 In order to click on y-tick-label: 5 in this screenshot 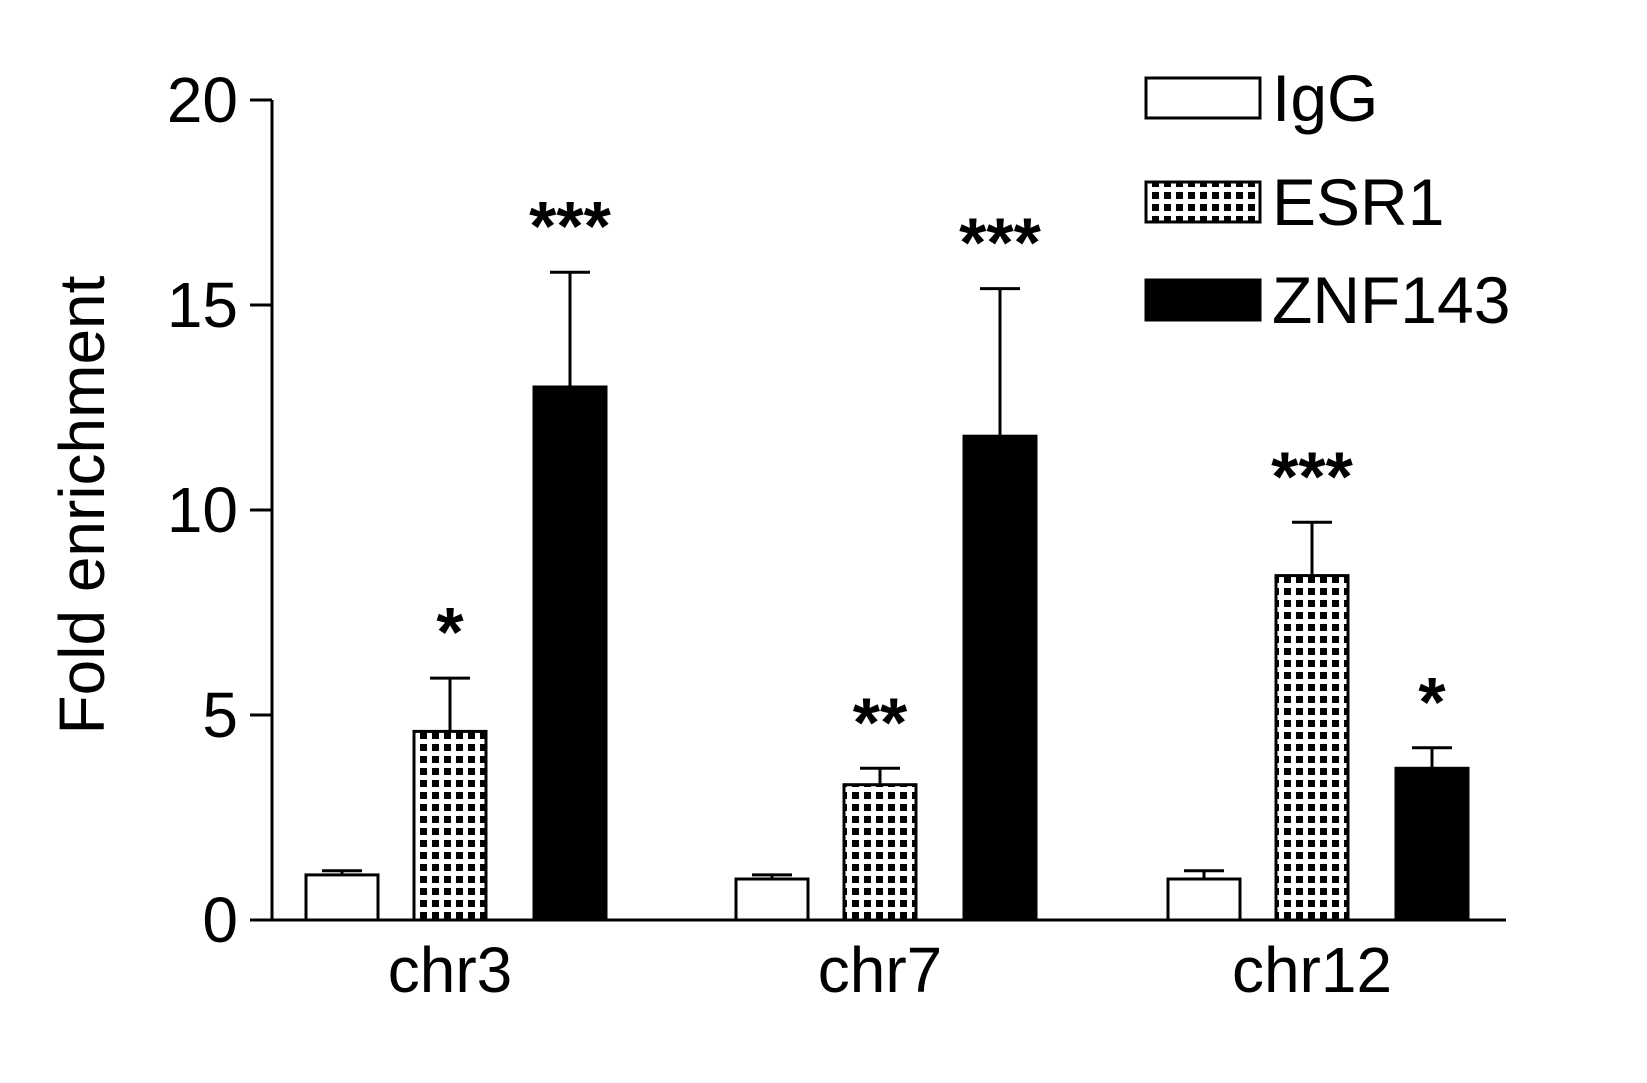, I will do `click(220, 715)`.